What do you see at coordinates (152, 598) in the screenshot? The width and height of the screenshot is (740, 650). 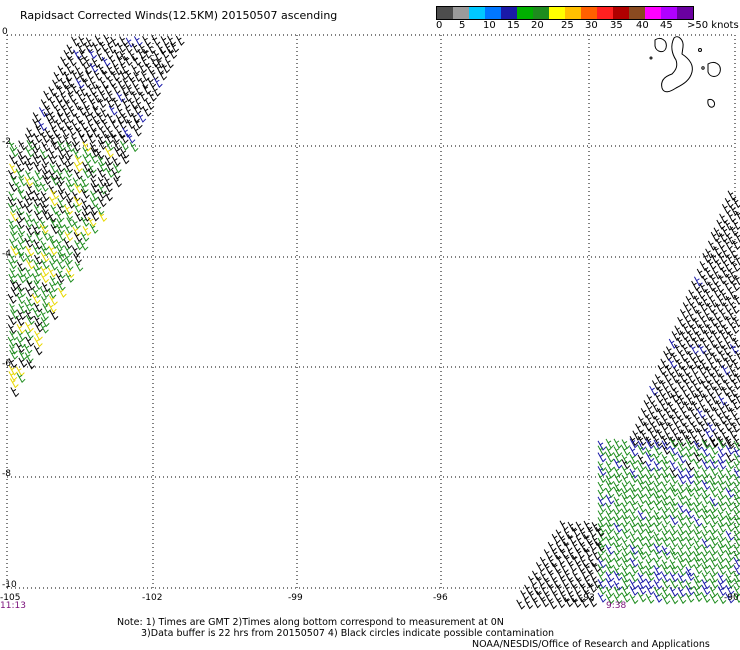 I see `lon-label: -102` at bounding box center [152, 598].